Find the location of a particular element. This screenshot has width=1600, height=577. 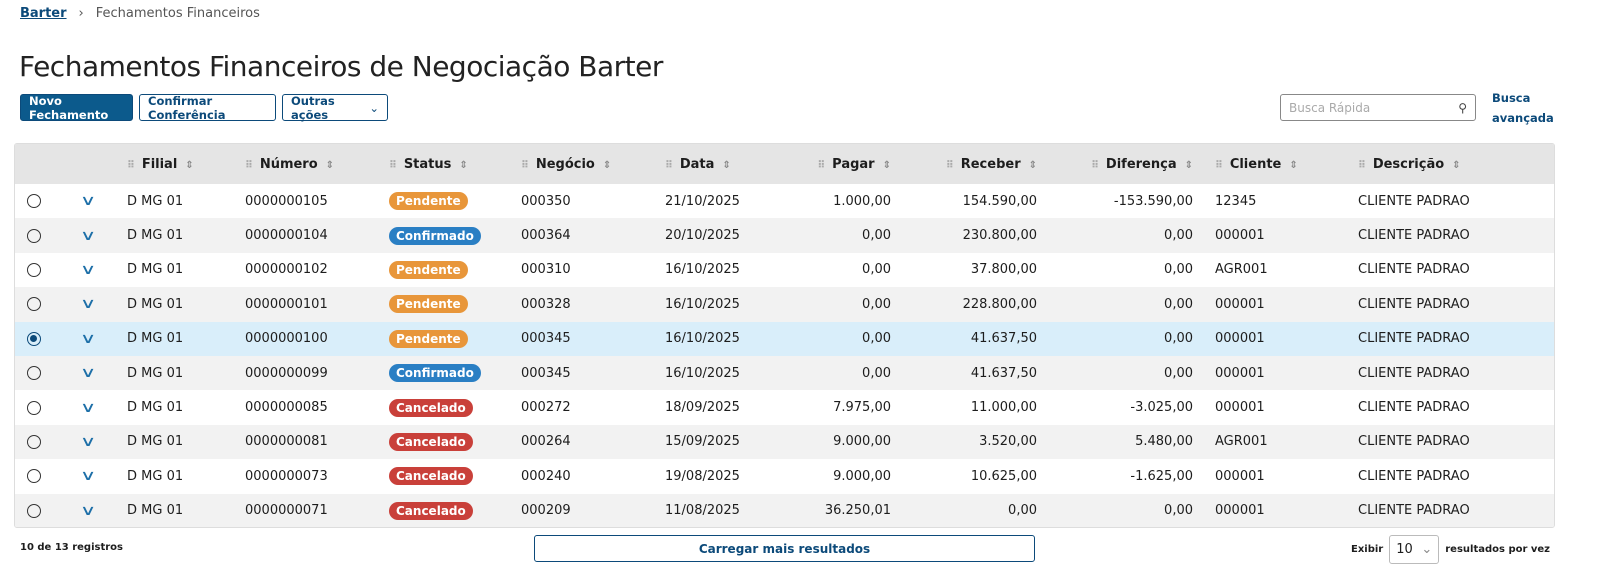

cell-número: 0000000073 is located at coordinates (286, 476).